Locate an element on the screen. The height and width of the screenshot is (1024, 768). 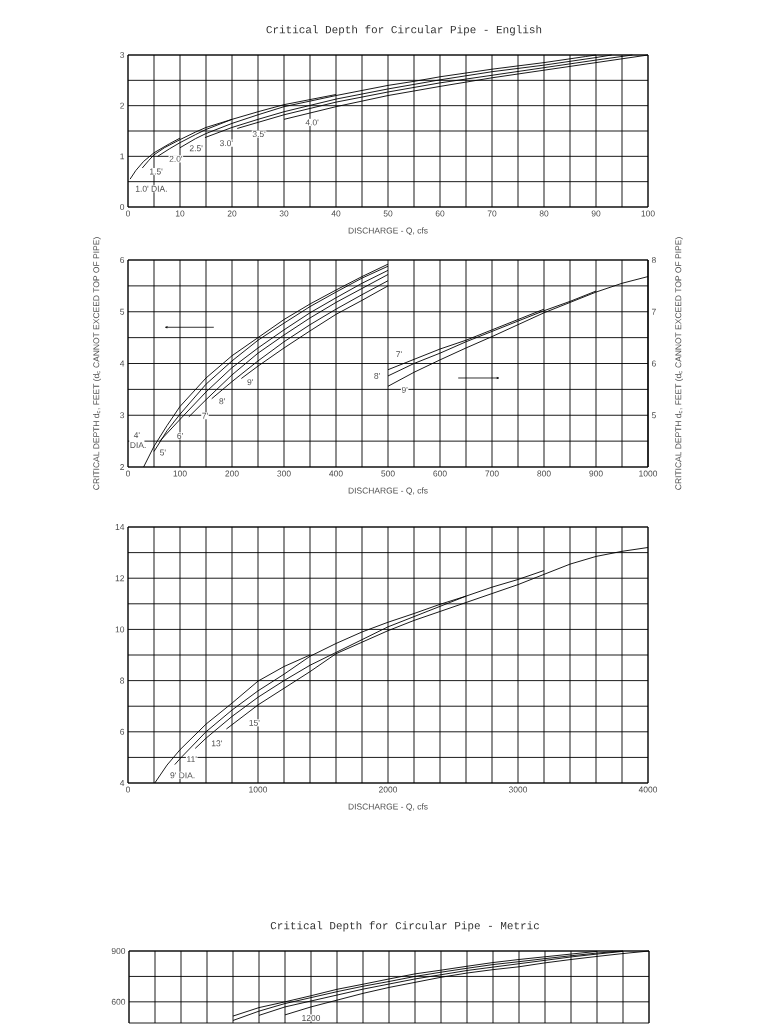
x-tick-label: 30 is located at coordinates (284, 213).